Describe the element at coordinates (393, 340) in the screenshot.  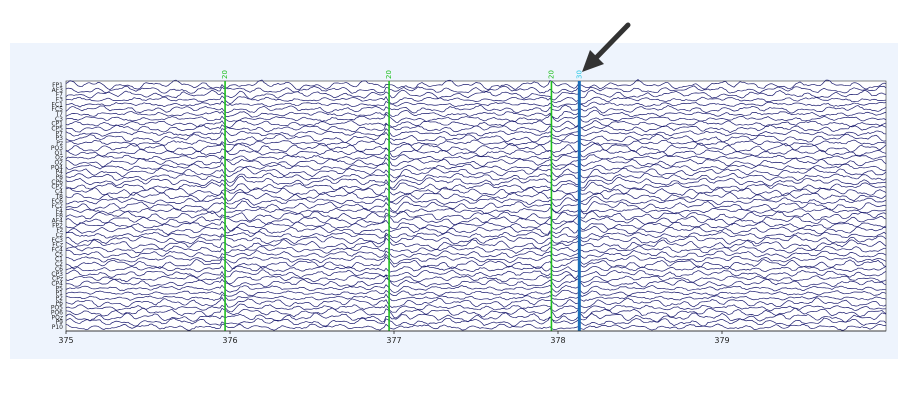
I see `x-tick-label: 377` at that location.